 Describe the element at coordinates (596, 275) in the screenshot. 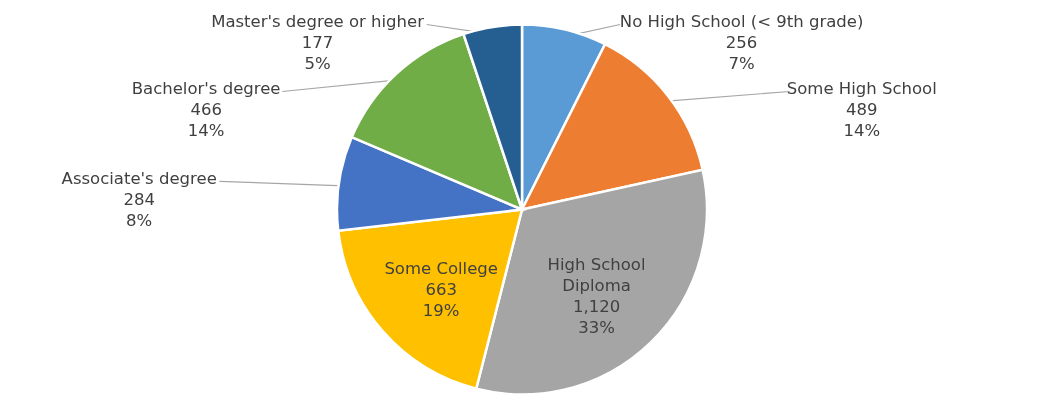

I see `slice-label: High School Diploma` at that location.